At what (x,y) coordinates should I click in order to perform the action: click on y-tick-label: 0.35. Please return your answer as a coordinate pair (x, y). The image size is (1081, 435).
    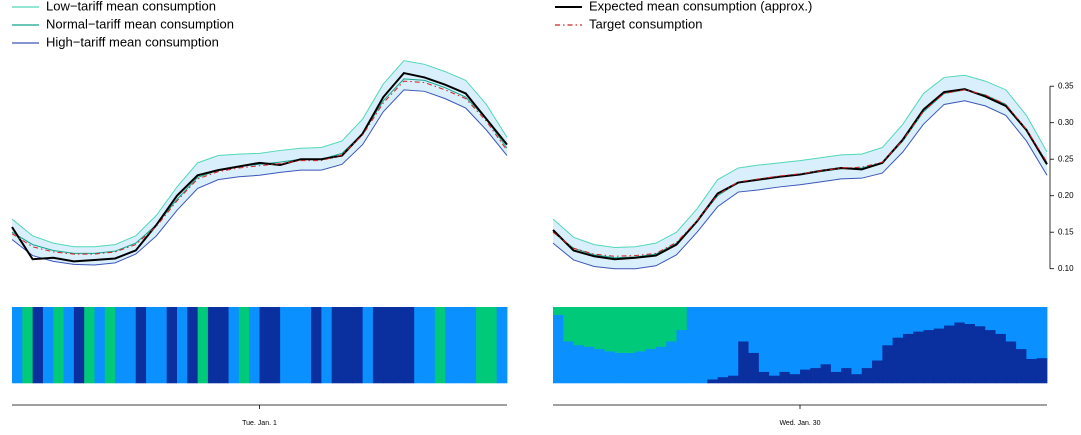
    Looking at the image, I should click on (1066, 85).